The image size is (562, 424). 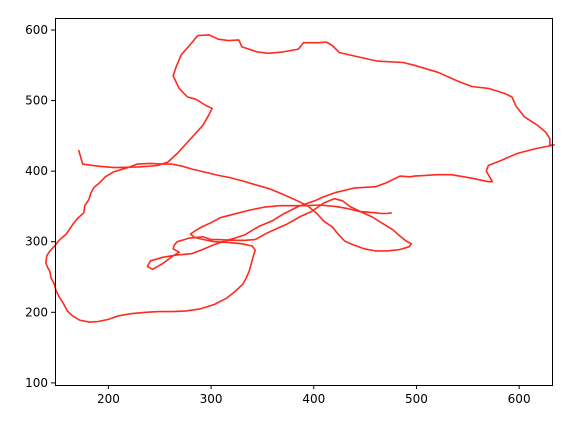 What do you see at coordinates (36, 171) in the screenshot?
I see `y-tick-label: 400` at bounding box center [36, 171].